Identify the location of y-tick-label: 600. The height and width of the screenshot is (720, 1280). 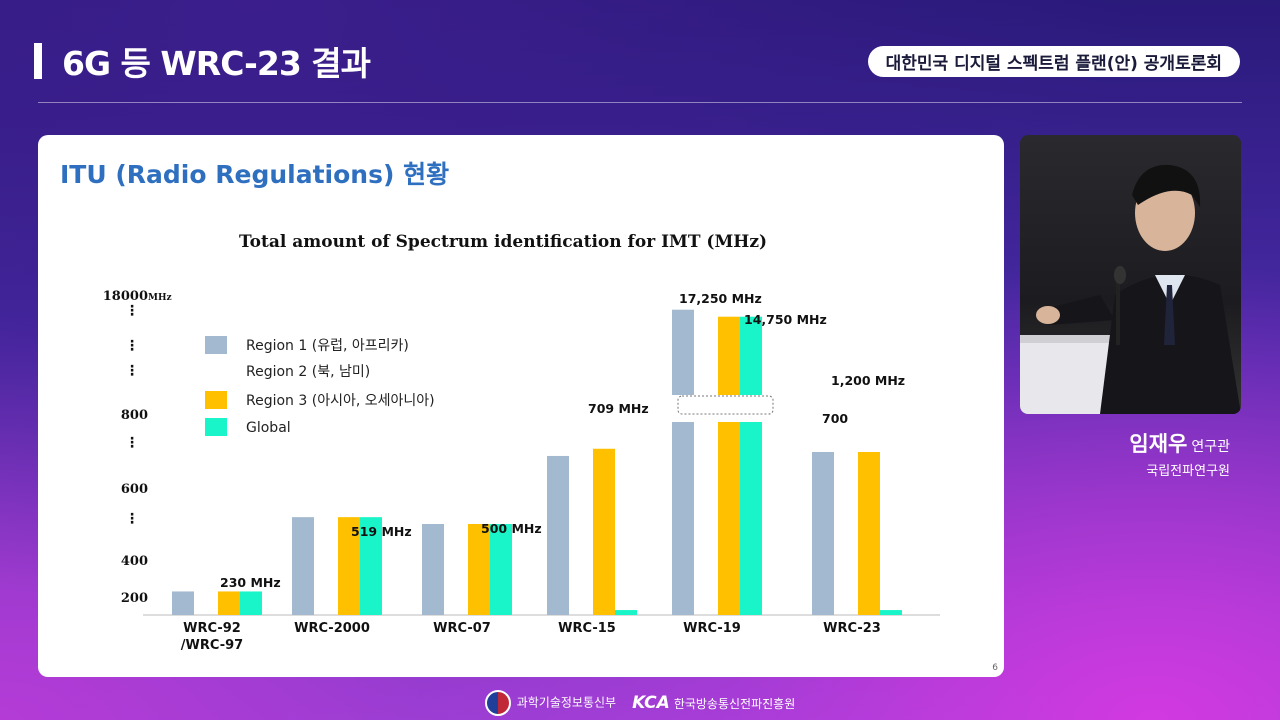
(134, 489).